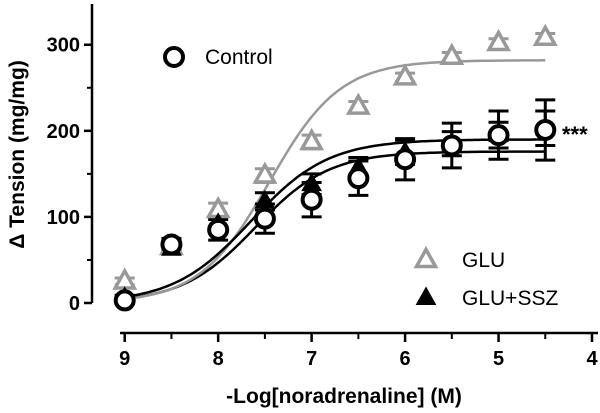 The image size is (600, 413). I want to click on legend-entry-control: Control, so click(218, 57).